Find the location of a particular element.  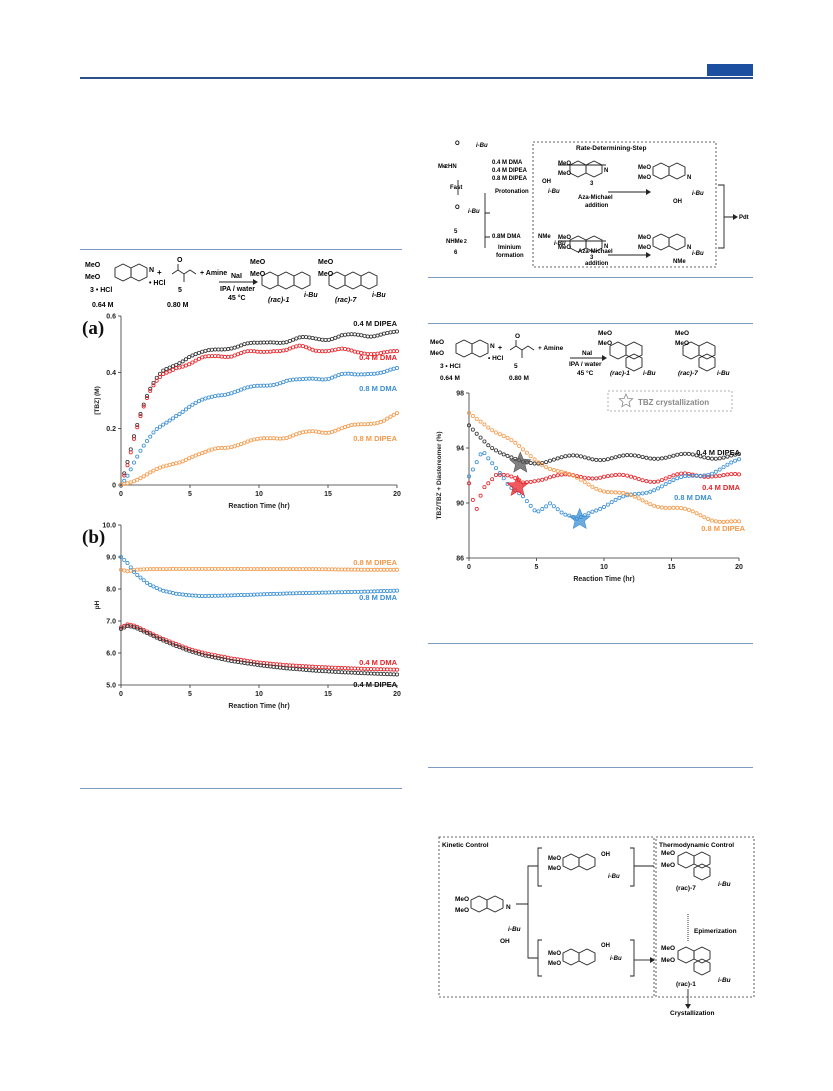

y-tick-label: 0.4 is located at coordinates (111, 373).